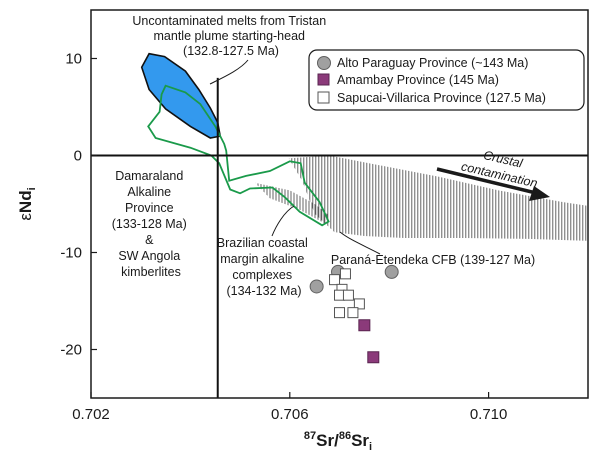 This screenshot has width=596, height=460. I want to click on y-tick-label-3: -20, so click(71, 350).